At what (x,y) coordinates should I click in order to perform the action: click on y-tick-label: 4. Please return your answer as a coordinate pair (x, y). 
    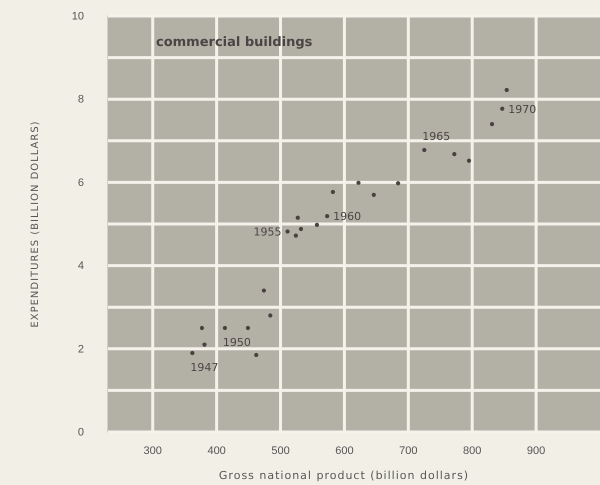
    Looking at the image, I should click on (81, 266).